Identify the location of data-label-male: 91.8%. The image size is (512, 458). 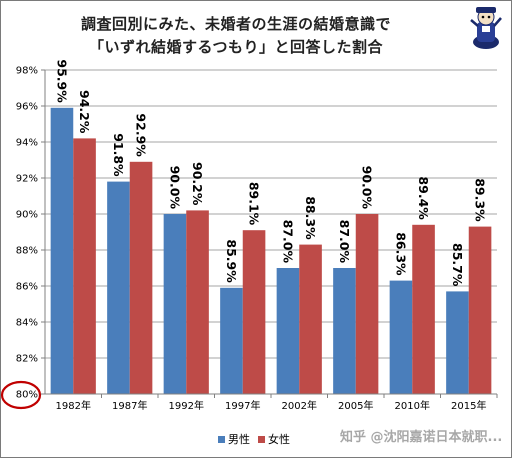
(118, 155).